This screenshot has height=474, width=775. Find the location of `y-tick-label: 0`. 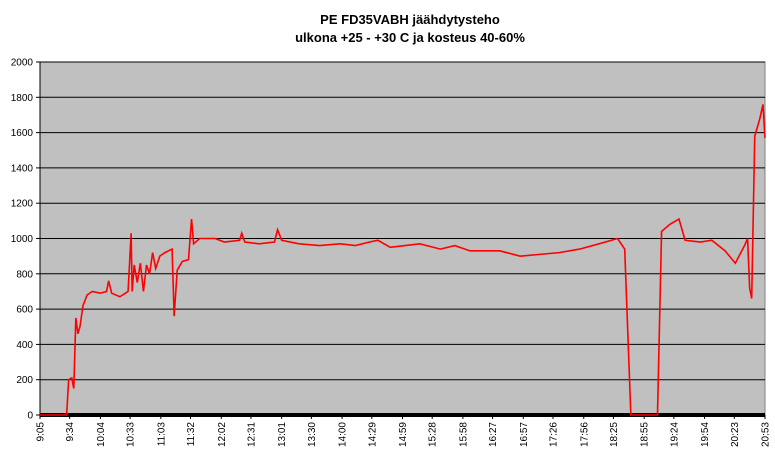

y-tick-label: 0 is located at coordinates (30, 416).